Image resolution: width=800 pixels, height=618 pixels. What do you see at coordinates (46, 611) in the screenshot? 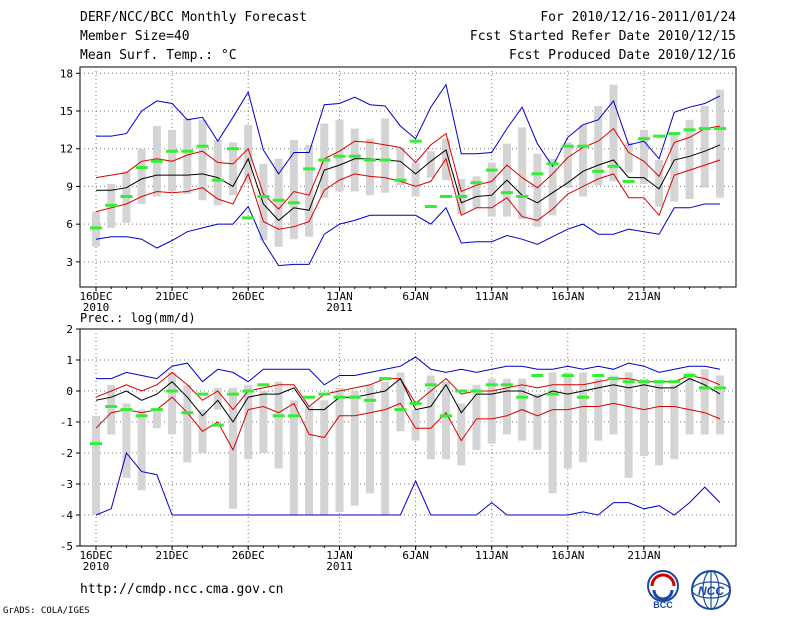
I see `grads-credit: GrADS: COLA/IGES` at bounding box center [46, 611].